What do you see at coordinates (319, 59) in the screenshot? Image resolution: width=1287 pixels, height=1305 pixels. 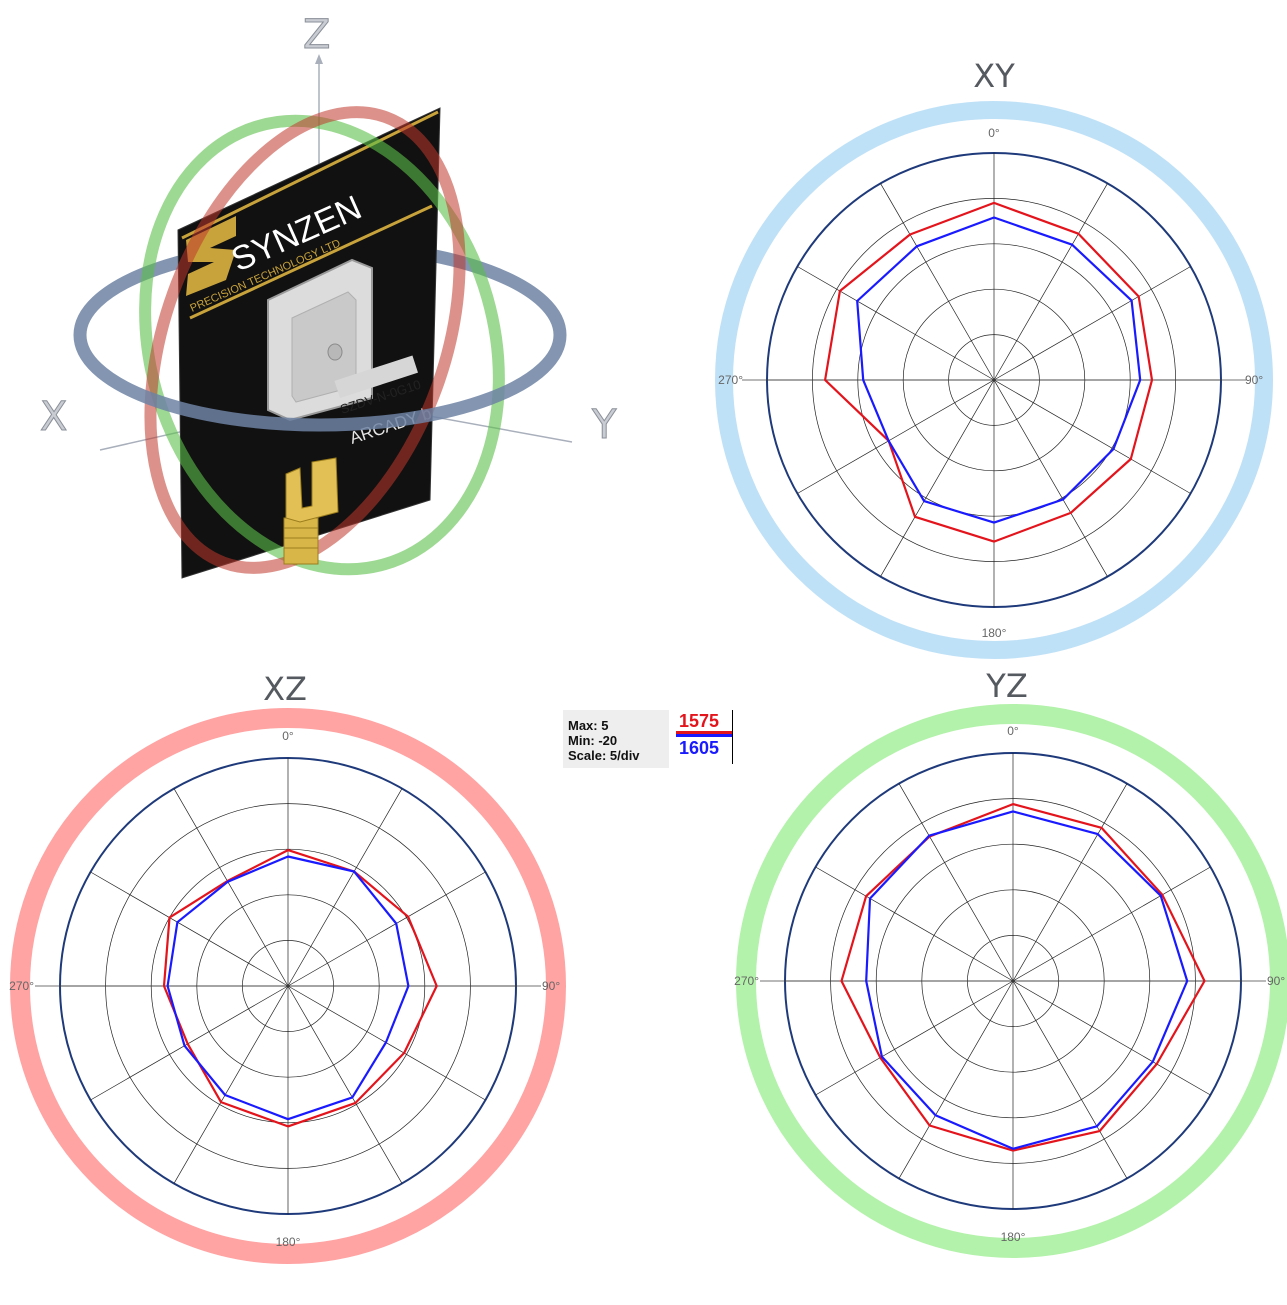 I see `z-axis-arrow` at bounding box center [319, 59].